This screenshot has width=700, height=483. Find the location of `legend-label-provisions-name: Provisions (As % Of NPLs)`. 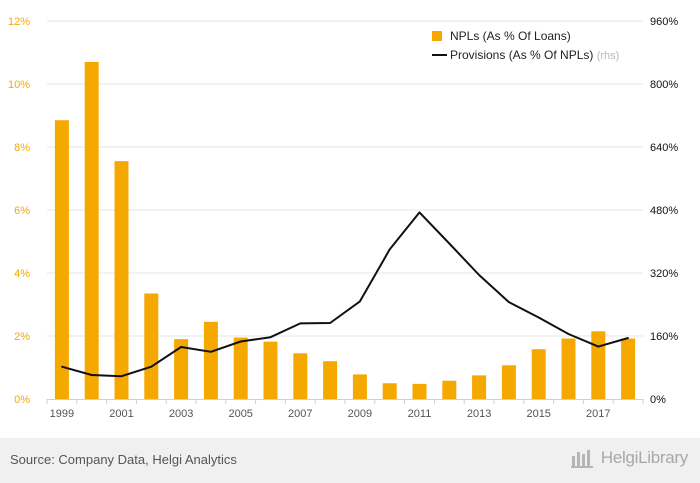

legend-label-provisions-name: Provisions (As % Of NPLs) is located at coordinates (521, 55).